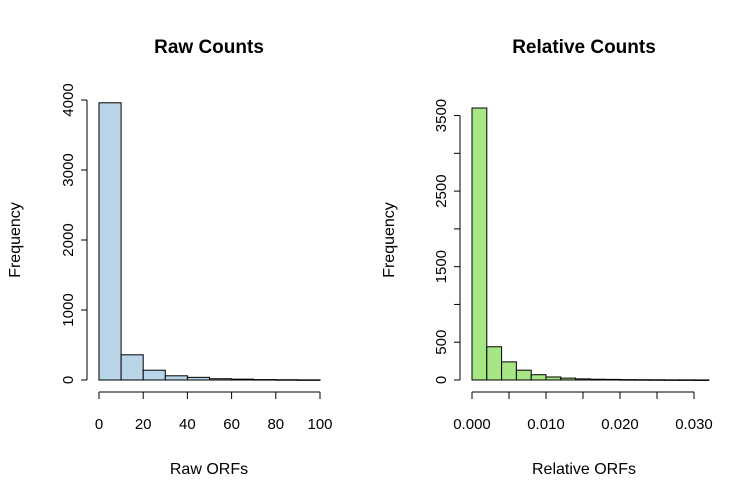 The width and height of the screenshot is (750, 503). I want to click on relative-counts-y-tick-label: 0, so click(441, 380).